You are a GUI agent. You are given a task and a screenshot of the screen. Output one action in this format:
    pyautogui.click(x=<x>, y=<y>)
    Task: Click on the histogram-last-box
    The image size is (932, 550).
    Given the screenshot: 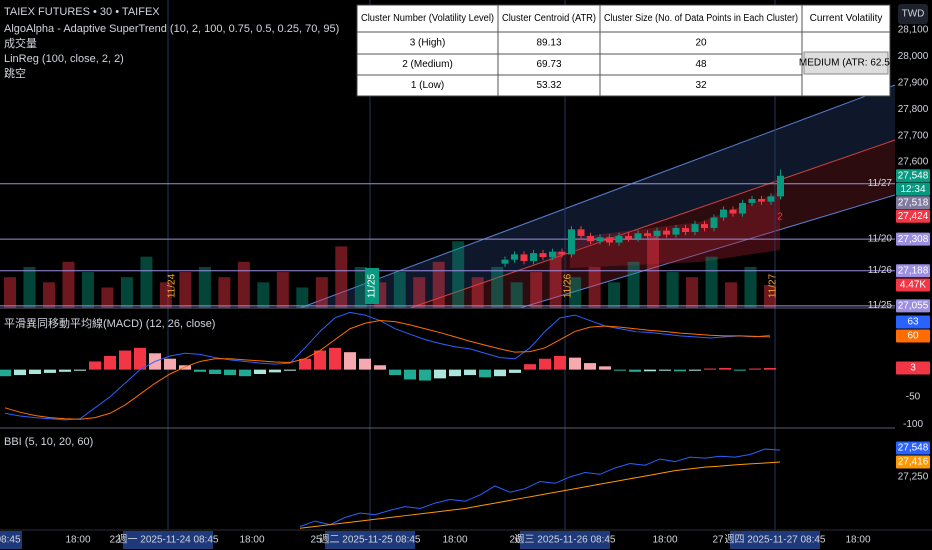 What is the action you would take?
    pyautogui.click(x=913, y=368)
    